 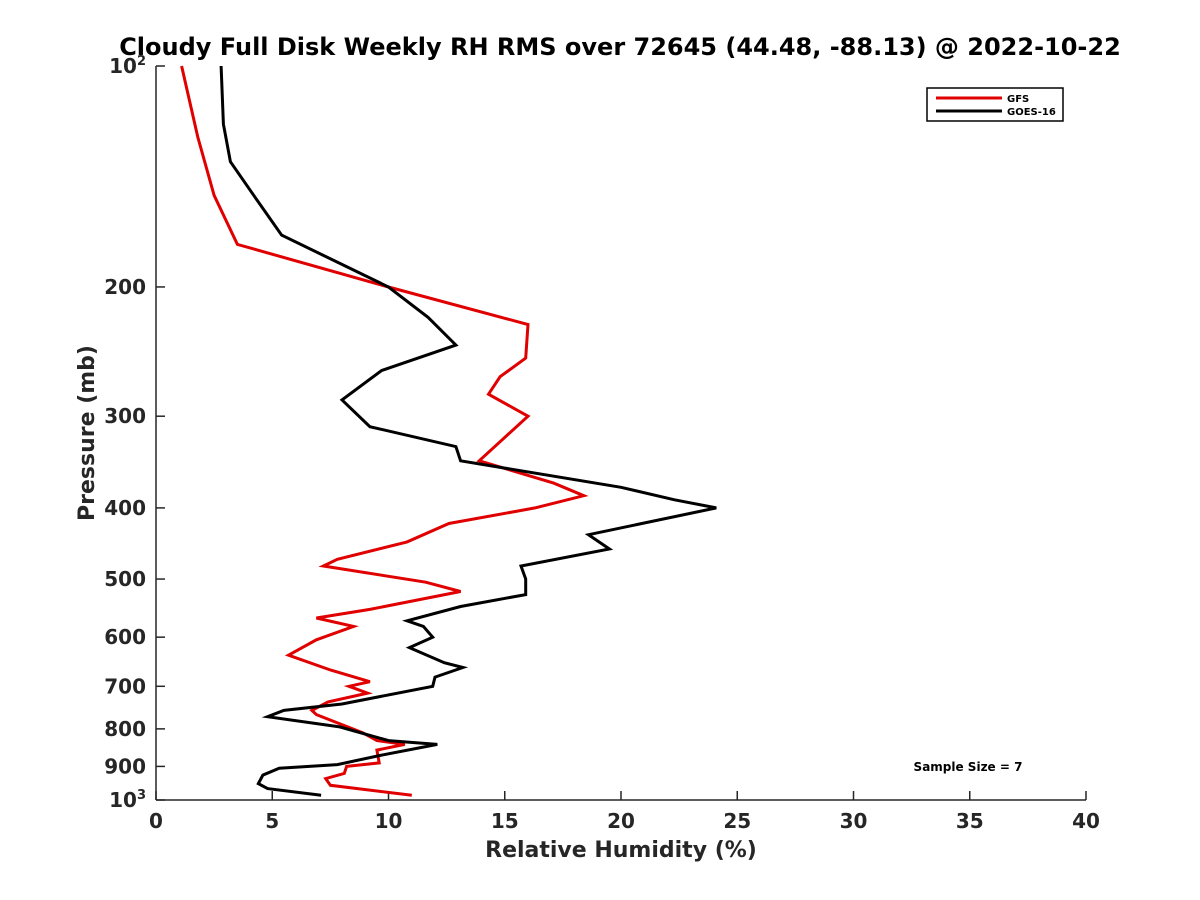 I want to click on y-tick-label: 103, so click(x=127, y=800).